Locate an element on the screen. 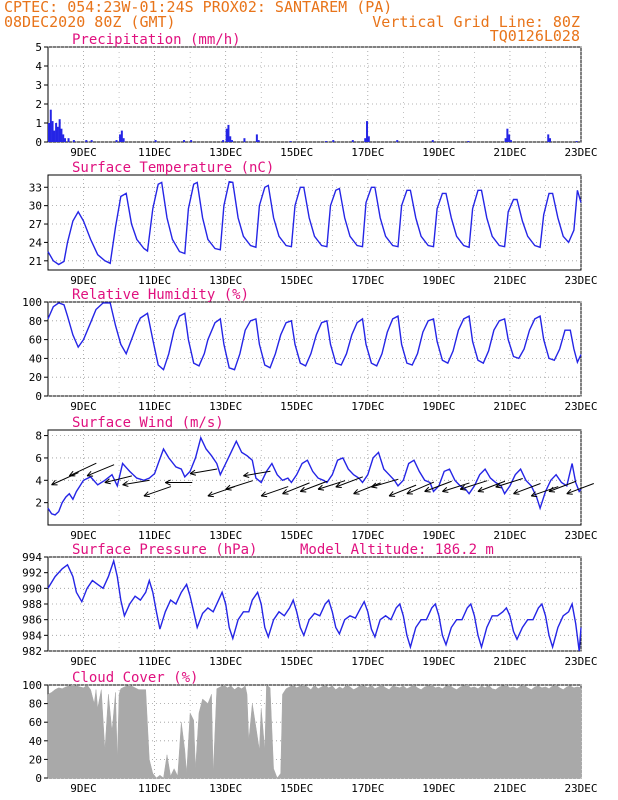 This screenshot has height=800, width=618. cloud-cover-xtick-label: 19DEC is located at coordinates (438, 788).